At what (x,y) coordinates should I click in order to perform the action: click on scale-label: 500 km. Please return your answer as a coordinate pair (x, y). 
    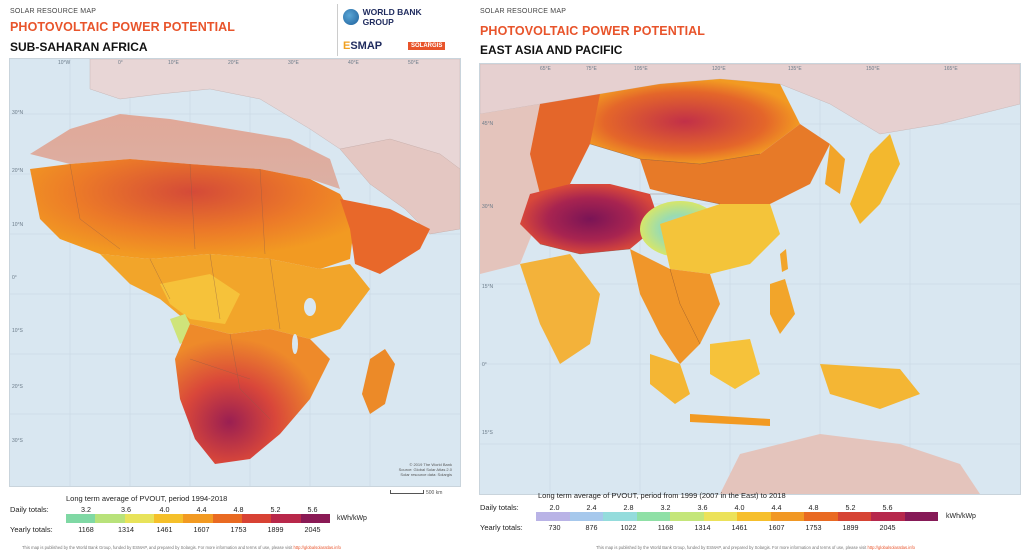
    Looking at the image, I should click on (434, 493).